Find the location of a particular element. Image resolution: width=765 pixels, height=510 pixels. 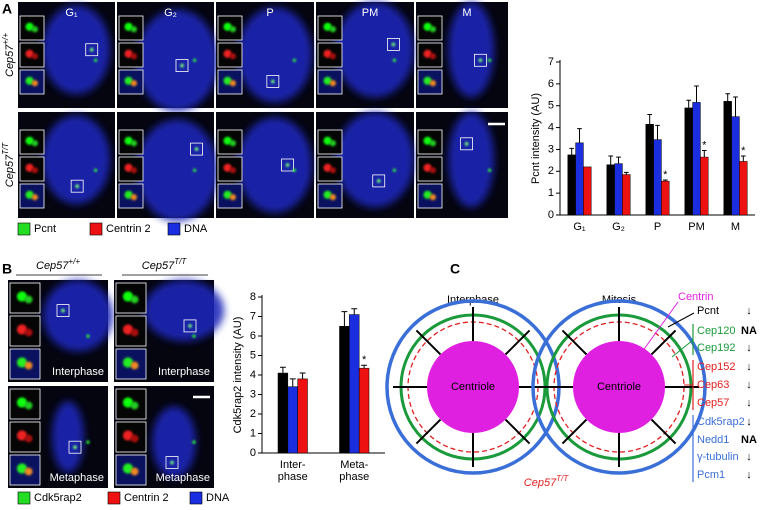

column-label: M is located at coordinates (466, 13).